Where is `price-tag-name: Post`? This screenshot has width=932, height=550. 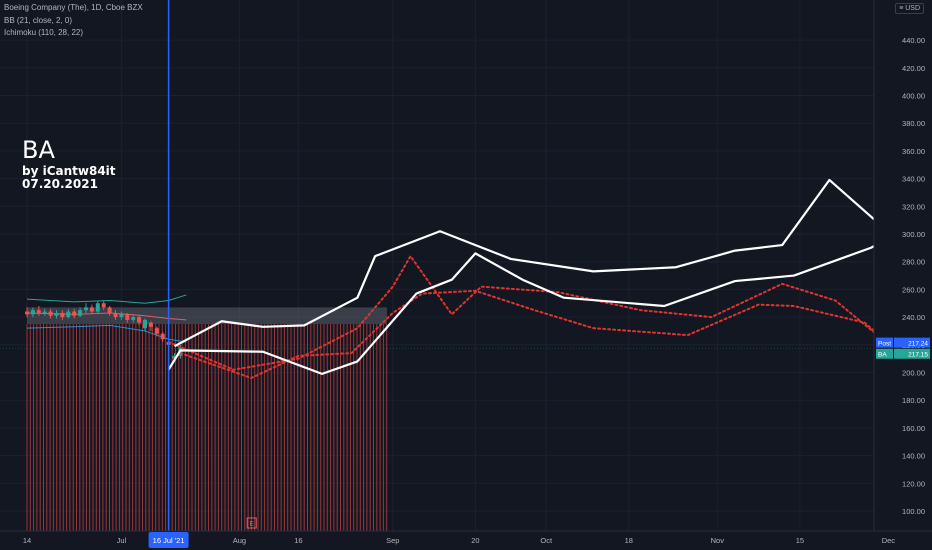 price-tag-name: Post is located at coordinates (884, 344).